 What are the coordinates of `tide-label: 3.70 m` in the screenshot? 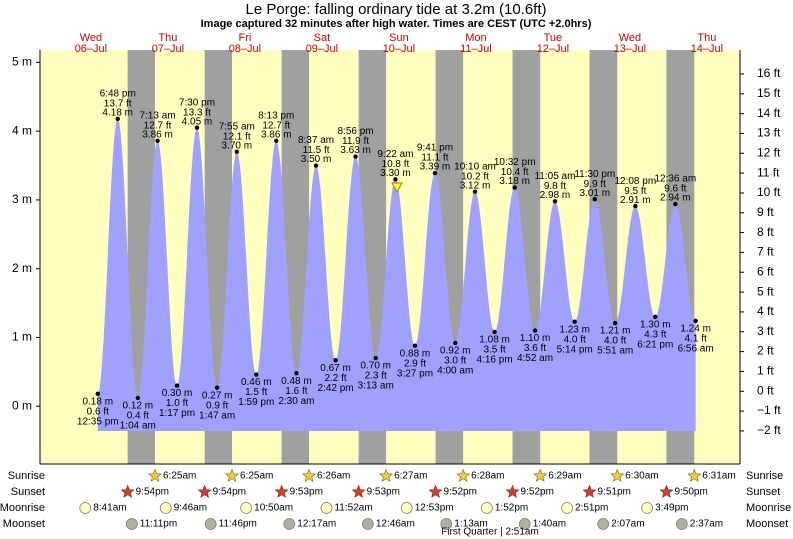 It's located at (237, 145).